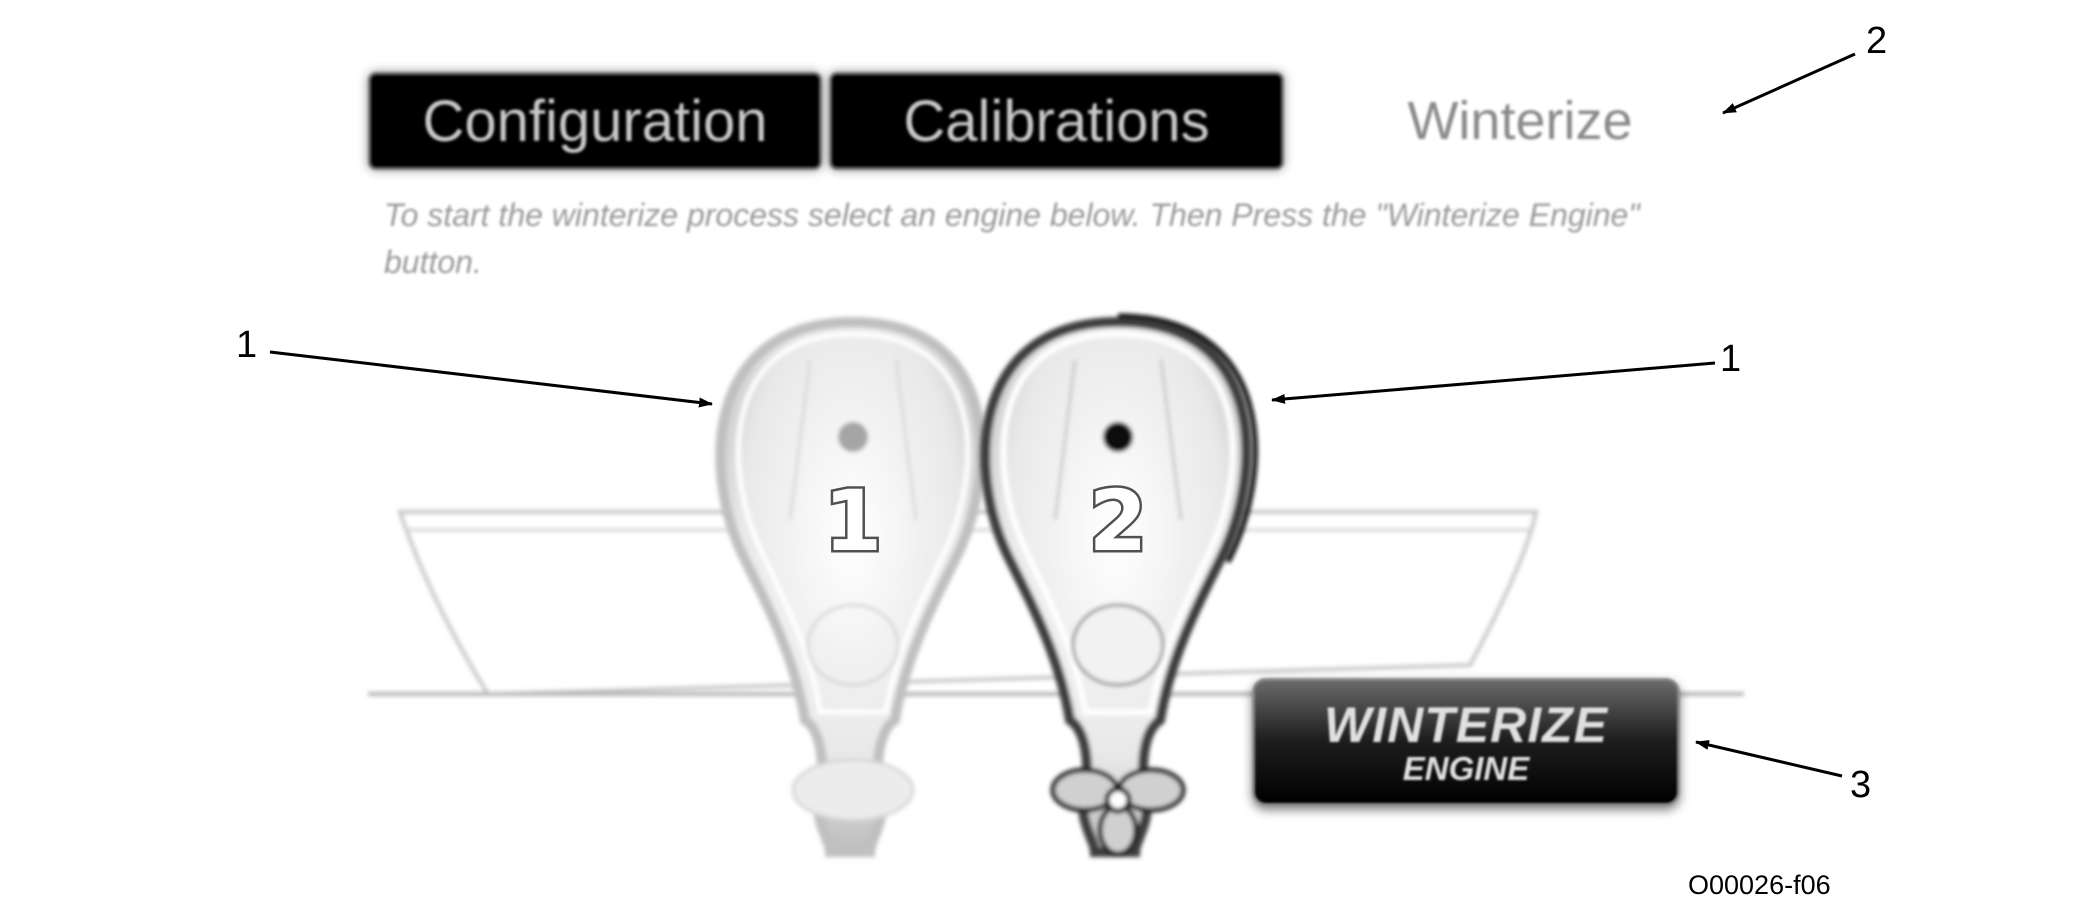  What do you see at coordinates (853, 437) in the screenshot?
I see `engine-1-indicator-dot` at bounding box center [853, 437].